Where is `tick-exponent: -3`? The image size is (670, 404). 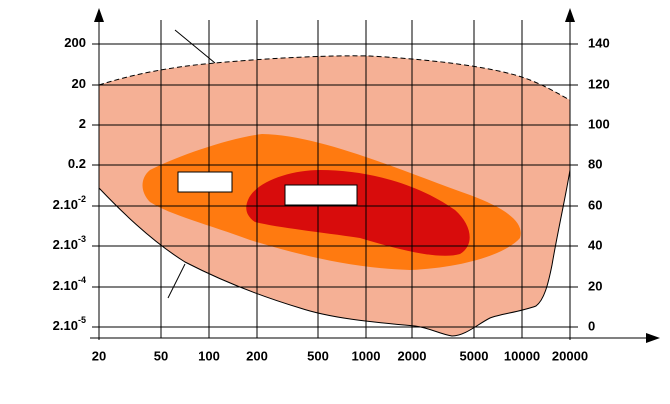 tick-exponent: -3 is located at coordinates (82, 239).